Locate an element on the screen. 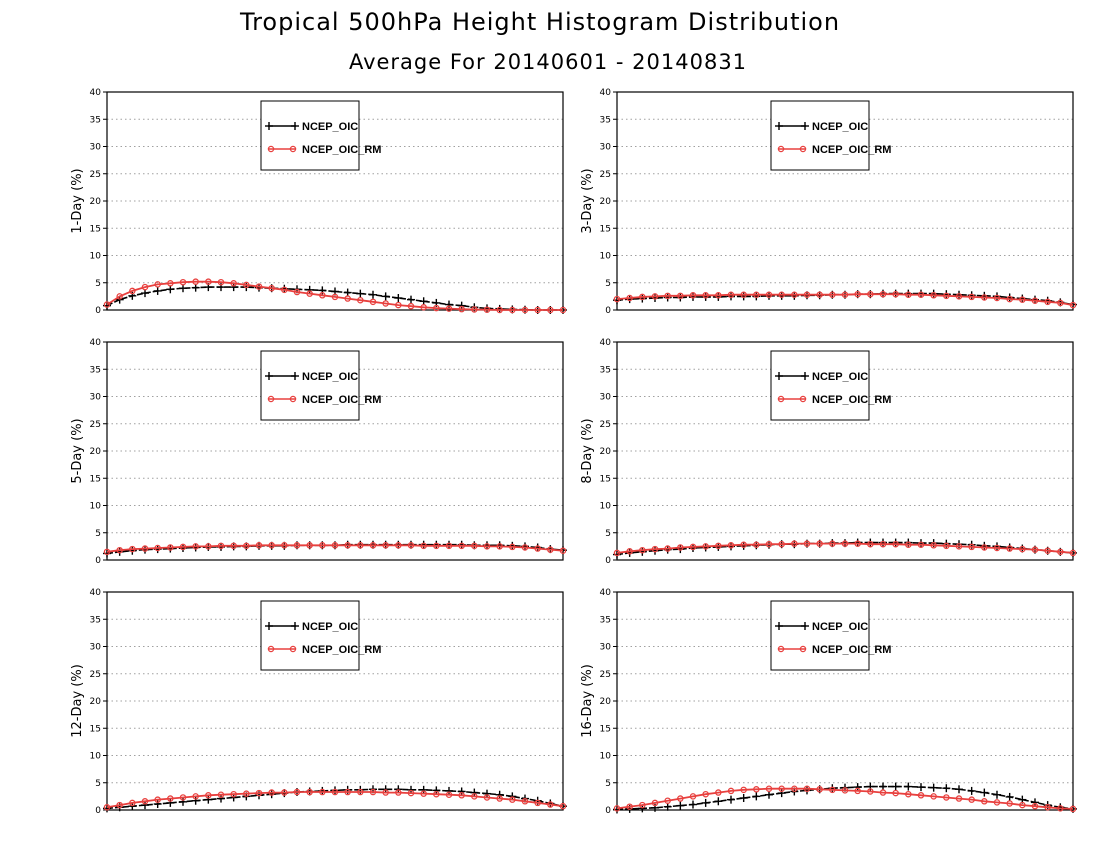 This screenshot has width=1100, height=850. plot-frame is located at coordinates (335, 451).